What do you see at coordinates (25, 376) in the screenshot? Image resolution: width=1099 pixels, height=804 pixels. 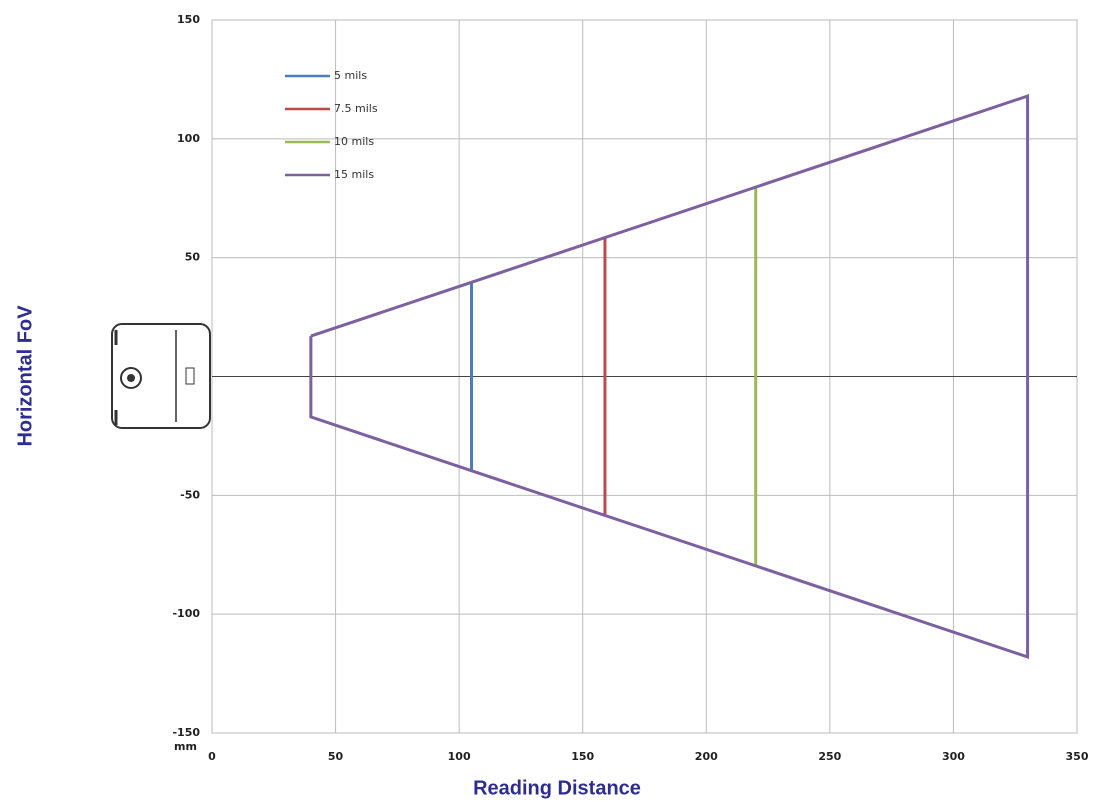 I see `y-axis-title: Horizontal FoV` at bounding box center [25, 376].